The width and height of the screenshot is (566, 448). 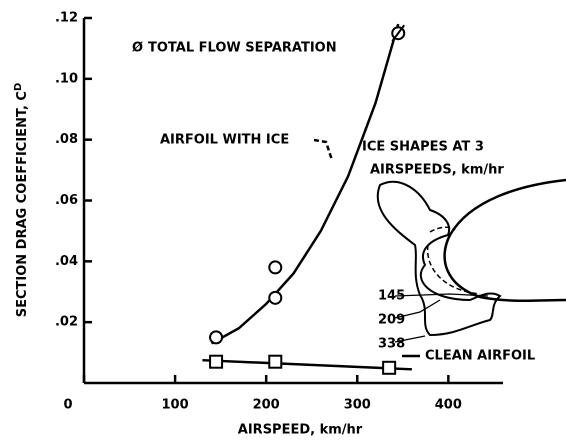 What do you see at coordinates (391, 296) in the screenshot?
I see `annotation: 145` at bounding box center [391, 296].